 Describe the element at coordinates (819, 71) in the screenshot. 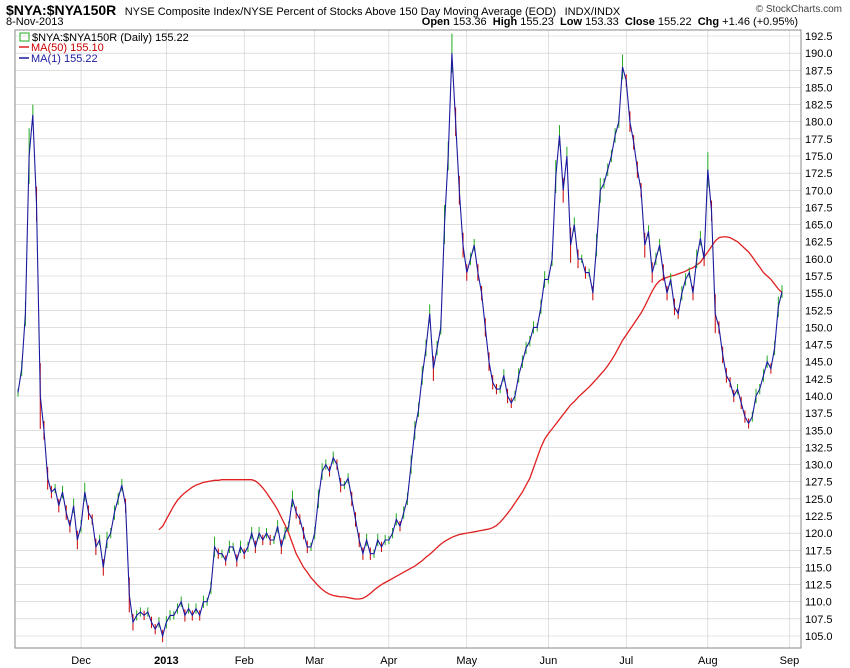

I see `y-tick-label: 187.5` at that location.